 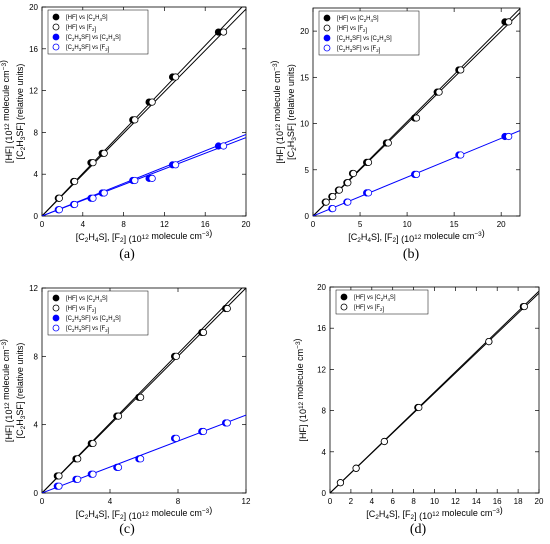 What do you see at coordinates (476, 501) in the screenshot?
I see `x-tick-label: 14` at bounding box center [476, 501].